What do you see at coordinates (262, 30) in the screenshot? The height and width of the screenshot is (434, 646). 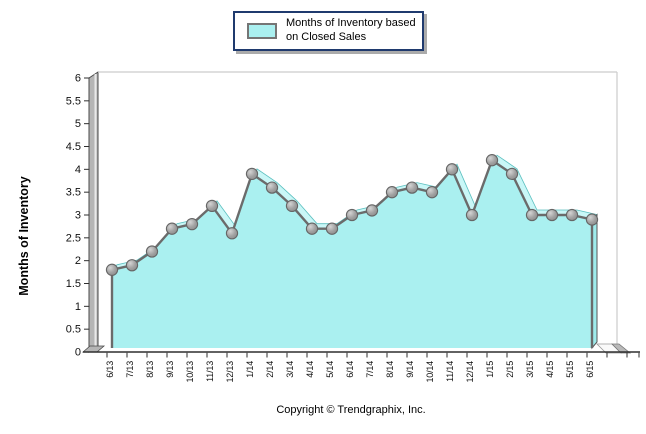 I see `legend-swatch-icon` at bounding box center [262, 30].